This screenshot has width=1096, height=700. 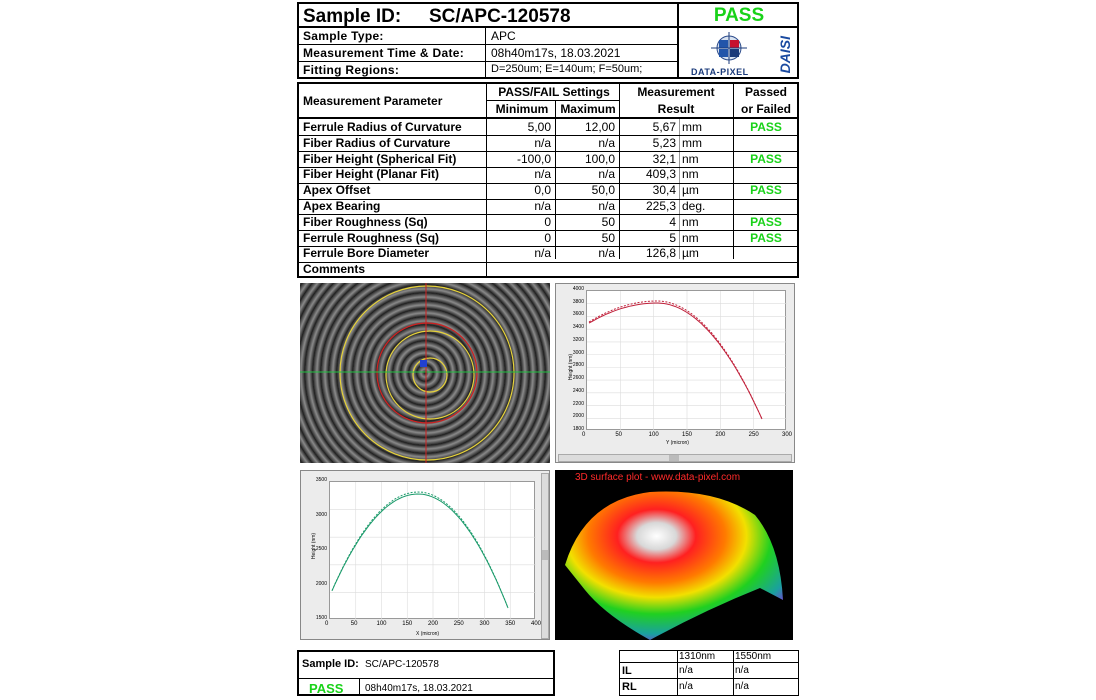 I want to click on x-tick-label: 50, so click(x=619, y=435).